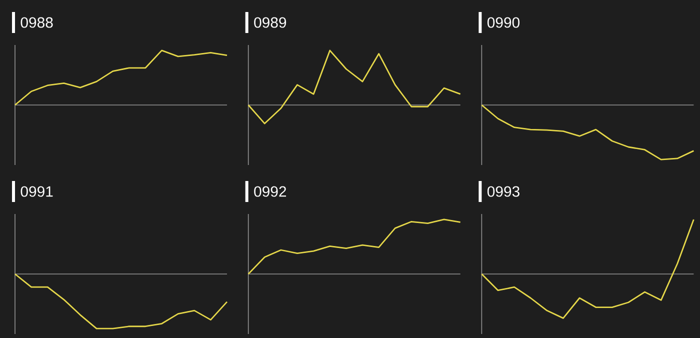 This screenshot has height=338, width=700. Describe the element at coordinates (36, 22) in the screenshot. I see `chart-title: 0988` at that location.